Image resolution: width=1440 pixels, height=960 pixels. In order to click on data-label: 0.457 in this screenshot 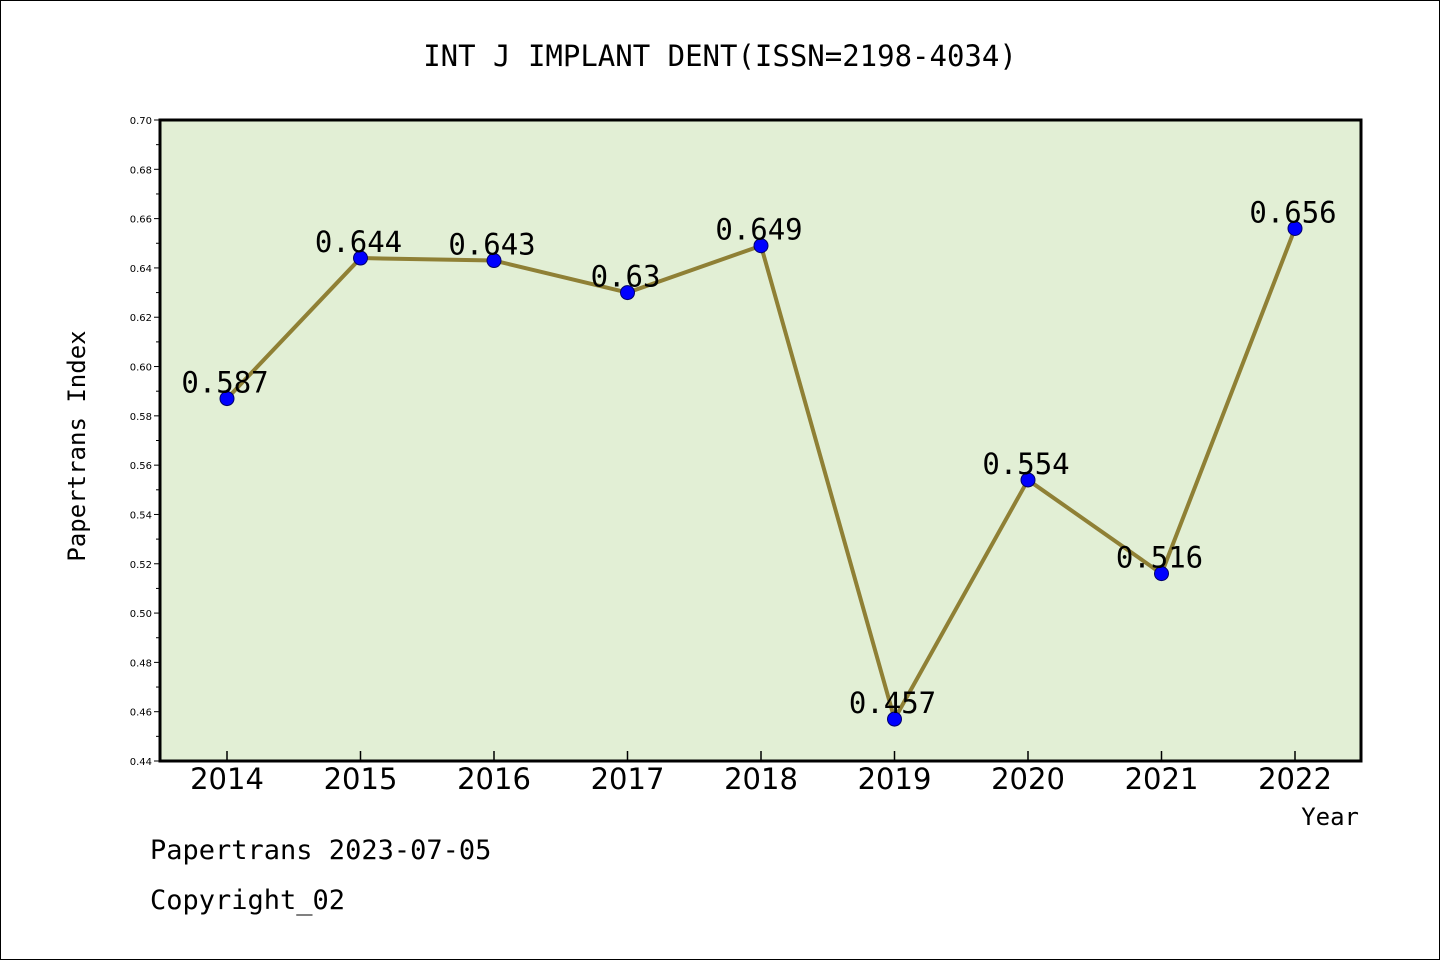, I will do `click(892, 703)`.